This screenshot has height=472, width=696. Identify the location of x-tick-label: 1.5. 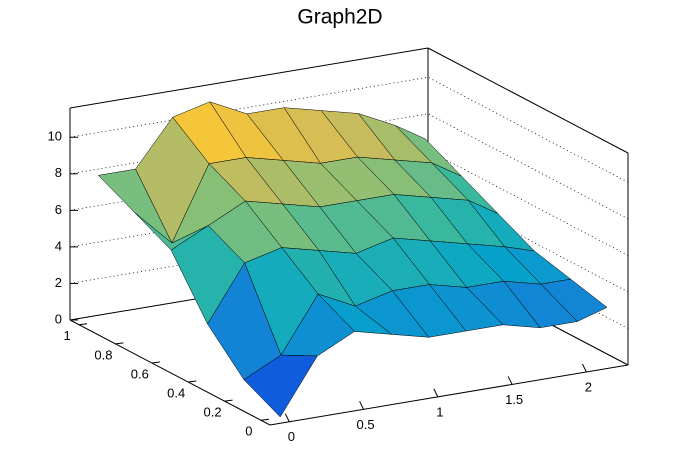
(514, 399).